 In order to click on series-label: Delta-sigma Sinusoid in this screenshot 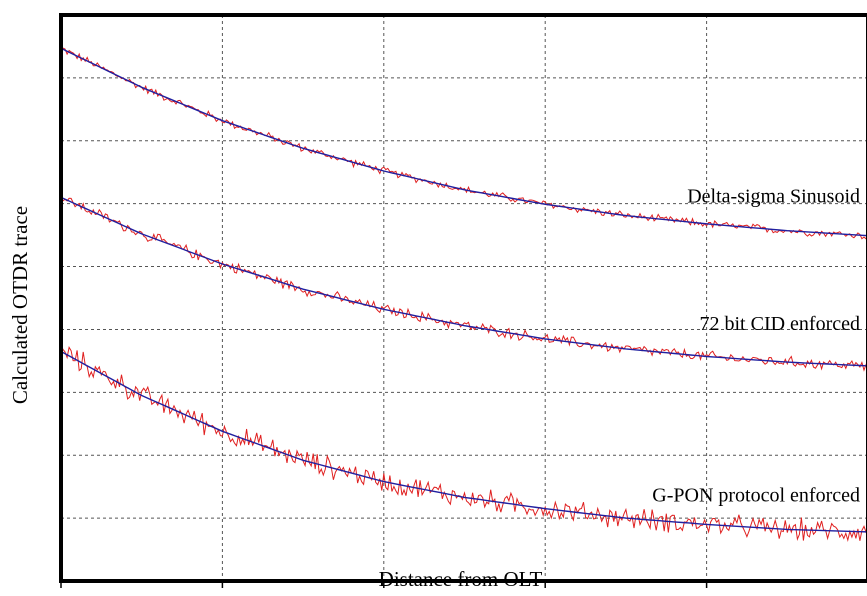, I will do `click(773, 197)`.